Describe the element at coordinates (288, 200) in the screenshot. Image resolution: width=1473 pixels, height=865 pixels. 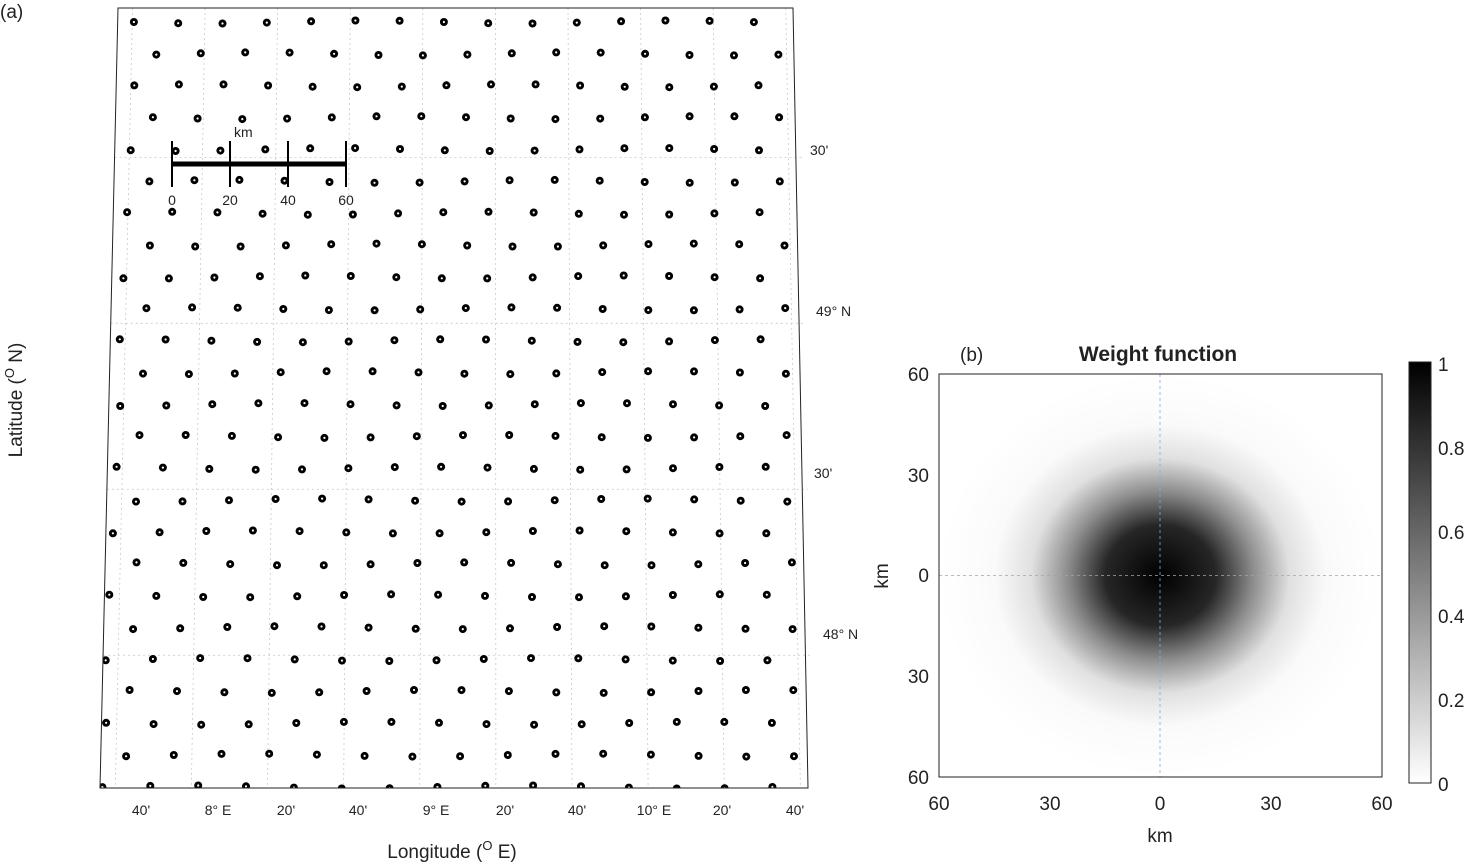
I see `scale-bar-label: 40` at that location.